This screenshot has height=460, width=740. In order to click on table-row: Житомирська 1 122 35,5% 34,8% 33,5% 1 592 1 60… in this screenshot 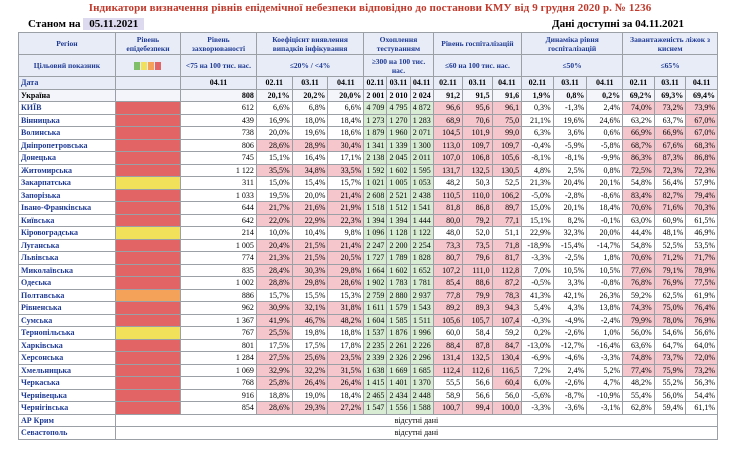, I will do `click(368, 170)`.